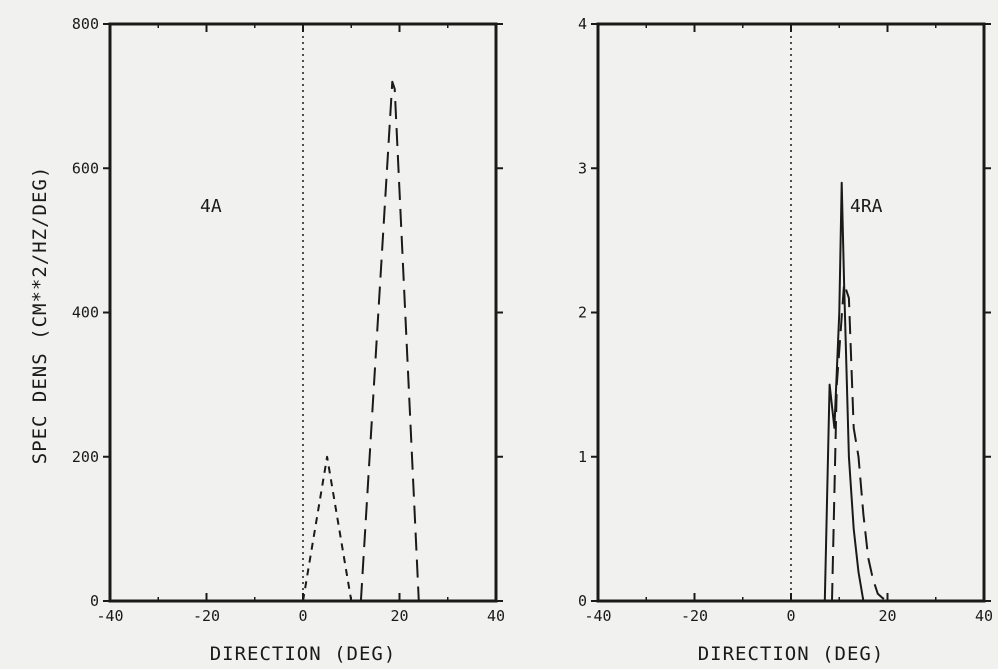 The width and height of the screenshot is (998, 669). What do you see at coordinates (866, 206) in the screenshot?
I see `panel-label: 4RA` at bounding box center [866, 206].